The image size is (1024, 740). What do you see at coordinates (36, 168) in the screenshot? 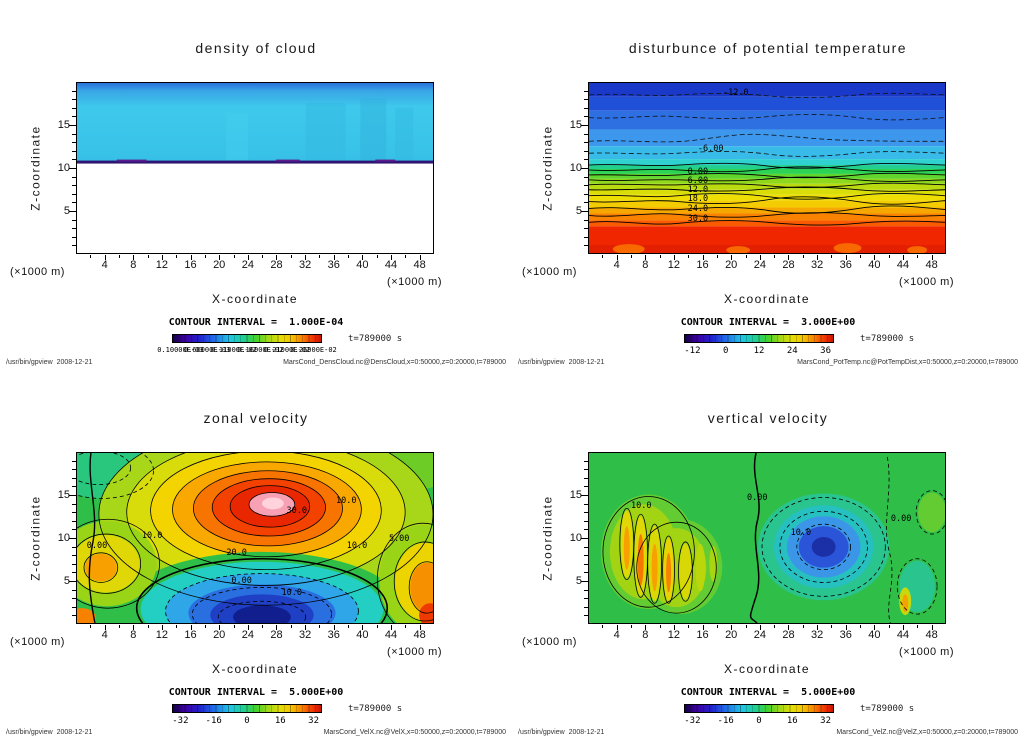
I see `y-axis-label: Z-coordinate` at bounding box center [36, 168].